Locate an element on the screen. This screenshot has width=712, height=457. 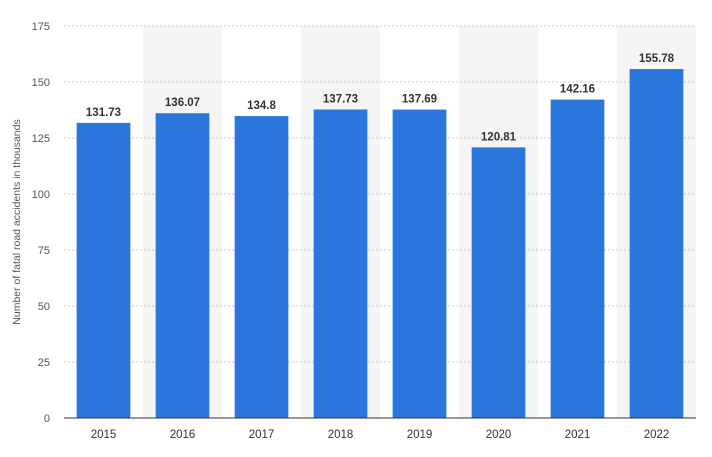
bar-2015 is located at coordinates (103, 270).